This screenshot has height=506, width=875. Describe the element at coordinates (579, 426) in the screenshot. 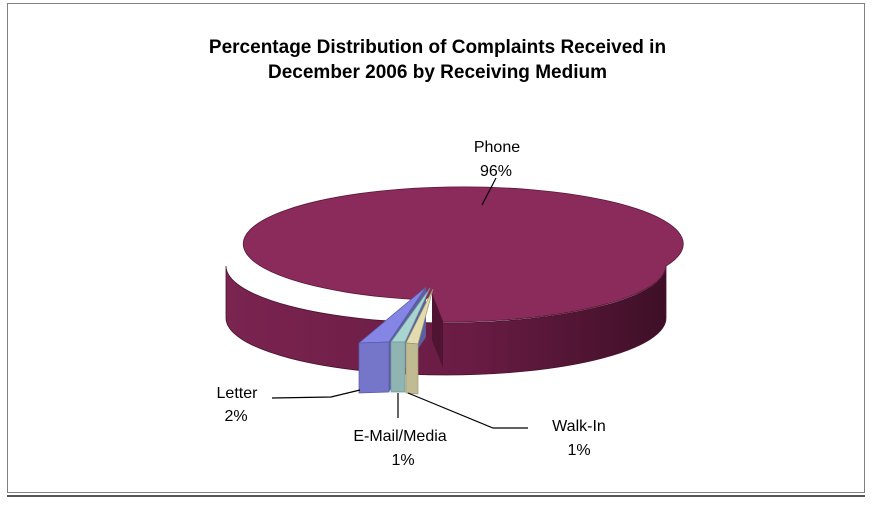

I see `slice-label-walkin-name: Walk-In` at that location.